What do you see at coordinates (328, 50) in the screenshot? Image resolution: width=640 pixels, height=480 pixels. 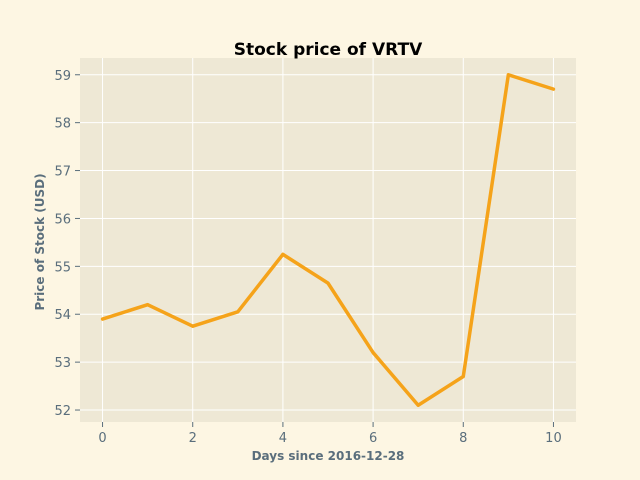 I see `chart-title: Stock price of VRTV` at bounding box center [328, 50].